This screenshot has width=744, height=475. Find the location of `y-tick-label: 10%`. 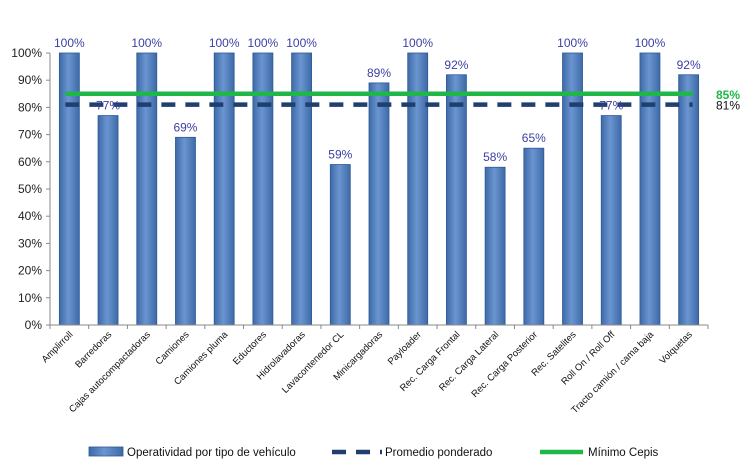

y-tick-label: 10% is located at coordinates (30, 298).